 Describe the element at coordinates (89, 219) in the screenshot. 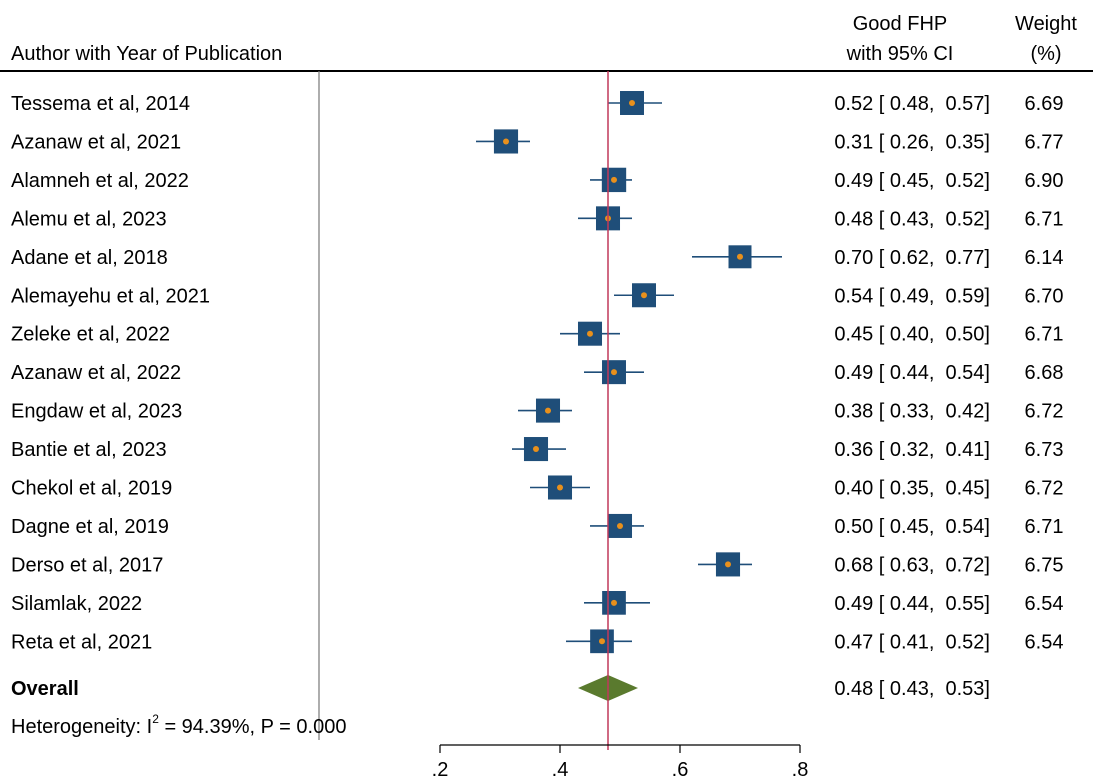

I see `study-label: Alemu et al, 2023` at that location.